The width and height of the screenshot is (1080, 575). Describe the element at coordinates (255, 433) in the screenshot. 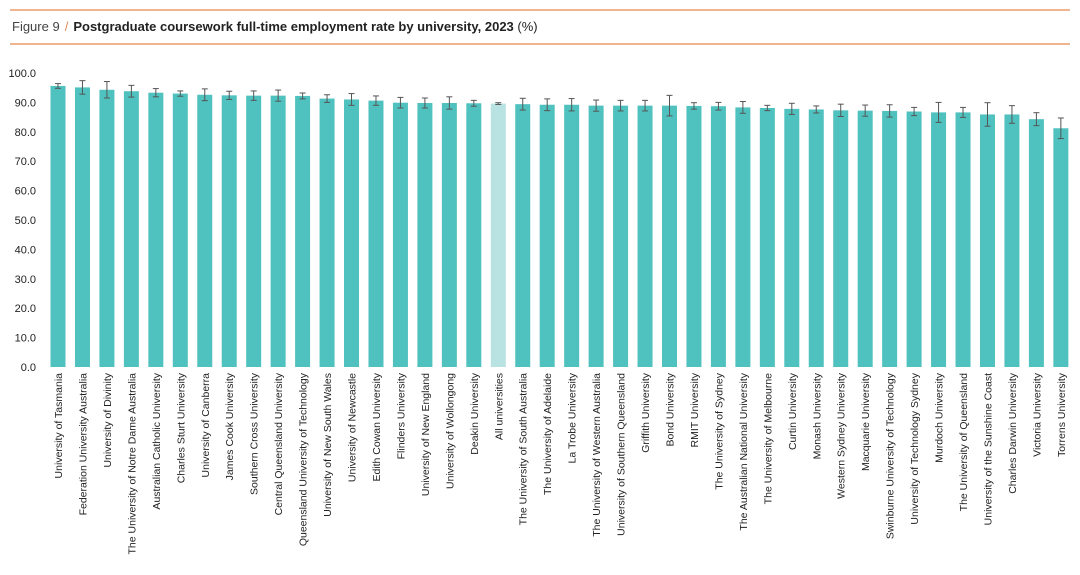

I see `x-tick-label: Southern Cross University` at that location.